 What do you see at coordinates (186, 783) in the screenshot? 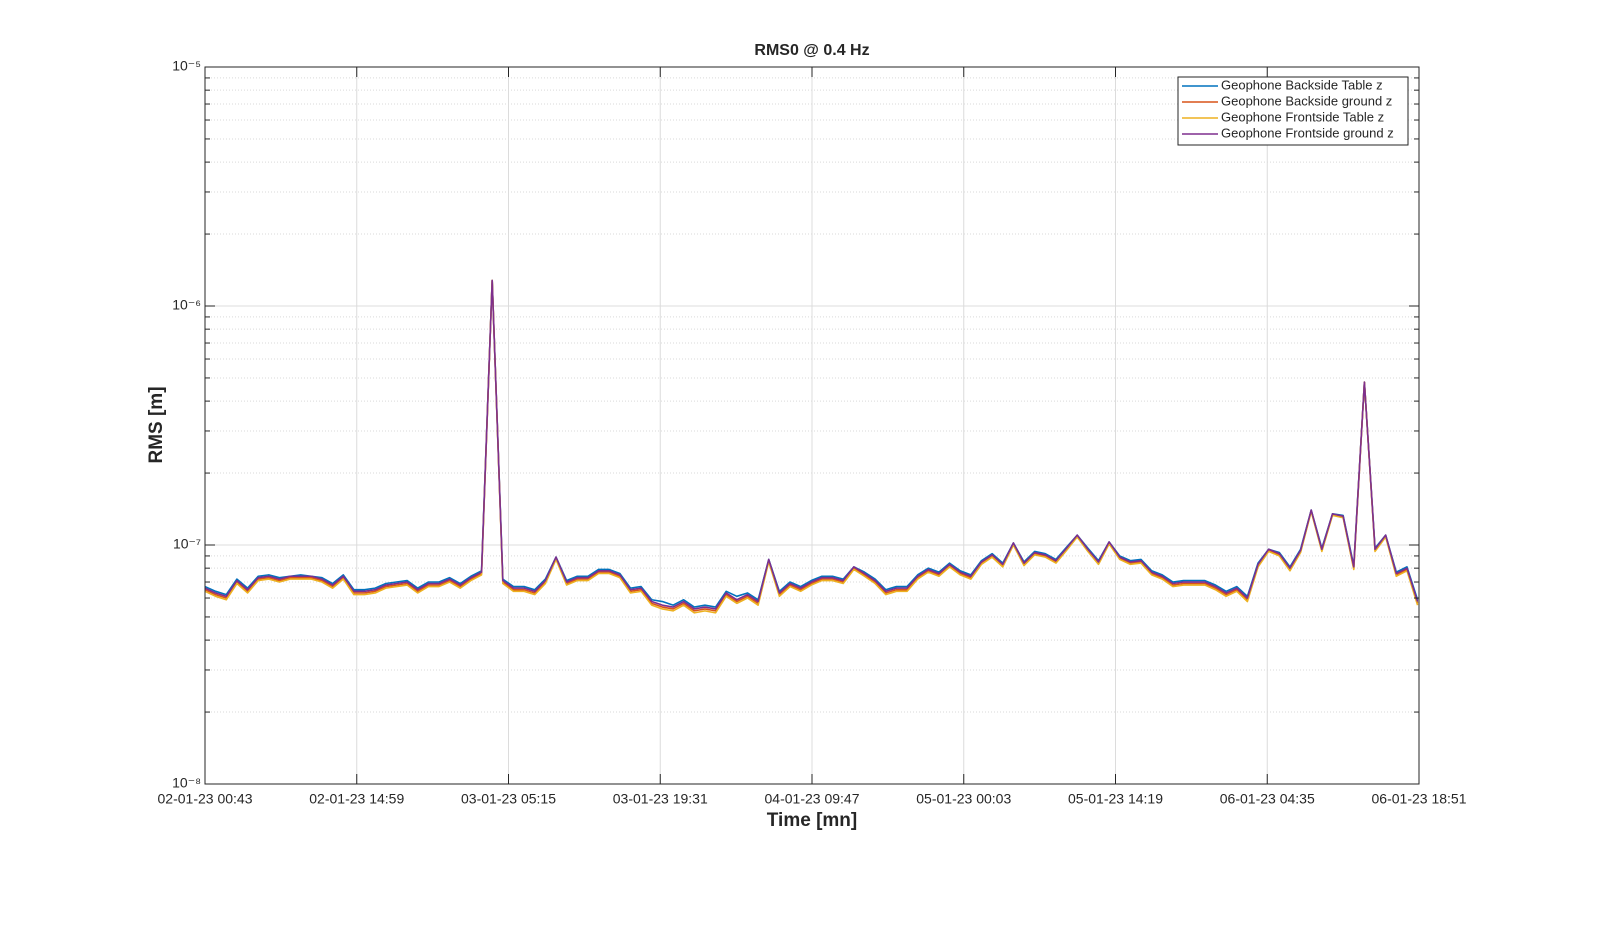
I see `y-tick-label: 10⁻⁸` at bounding box center [186, 783].